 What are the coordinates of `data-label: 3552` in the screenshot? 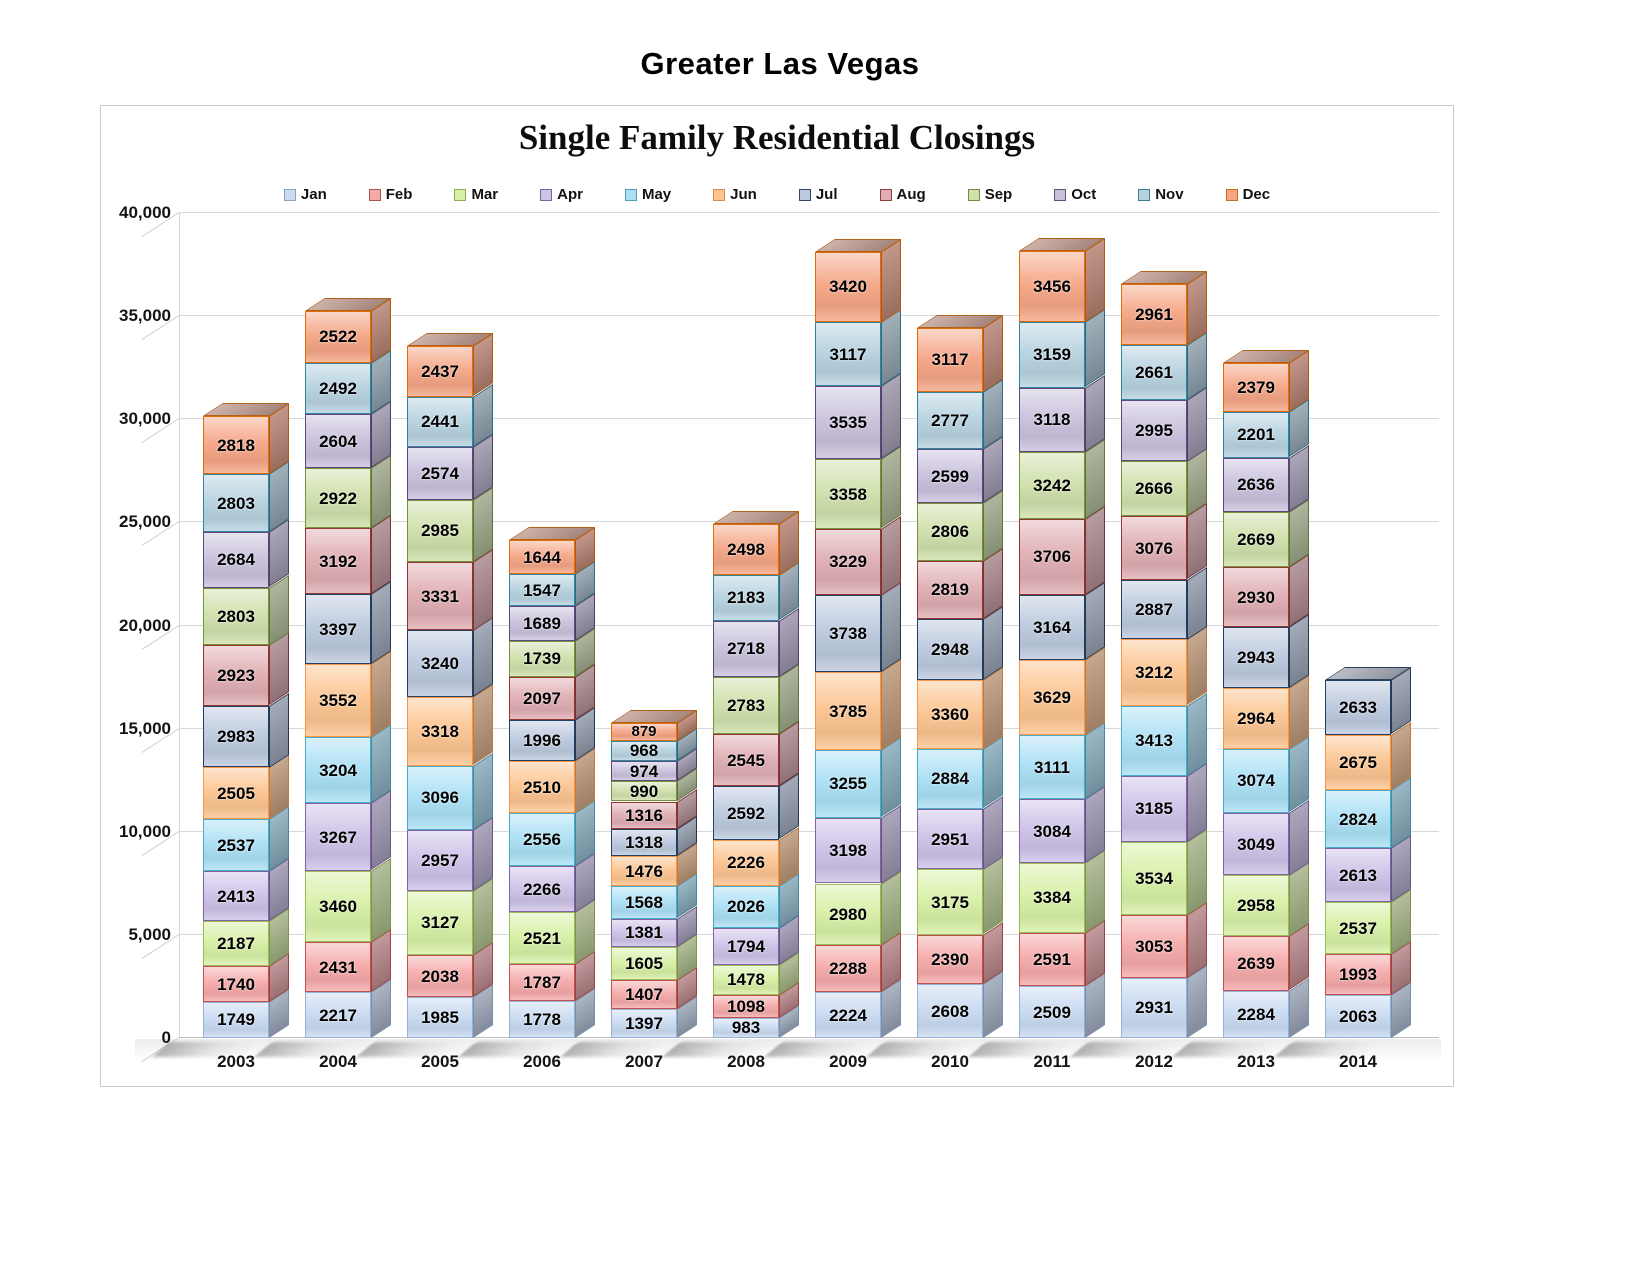 It's located at (338, 701).